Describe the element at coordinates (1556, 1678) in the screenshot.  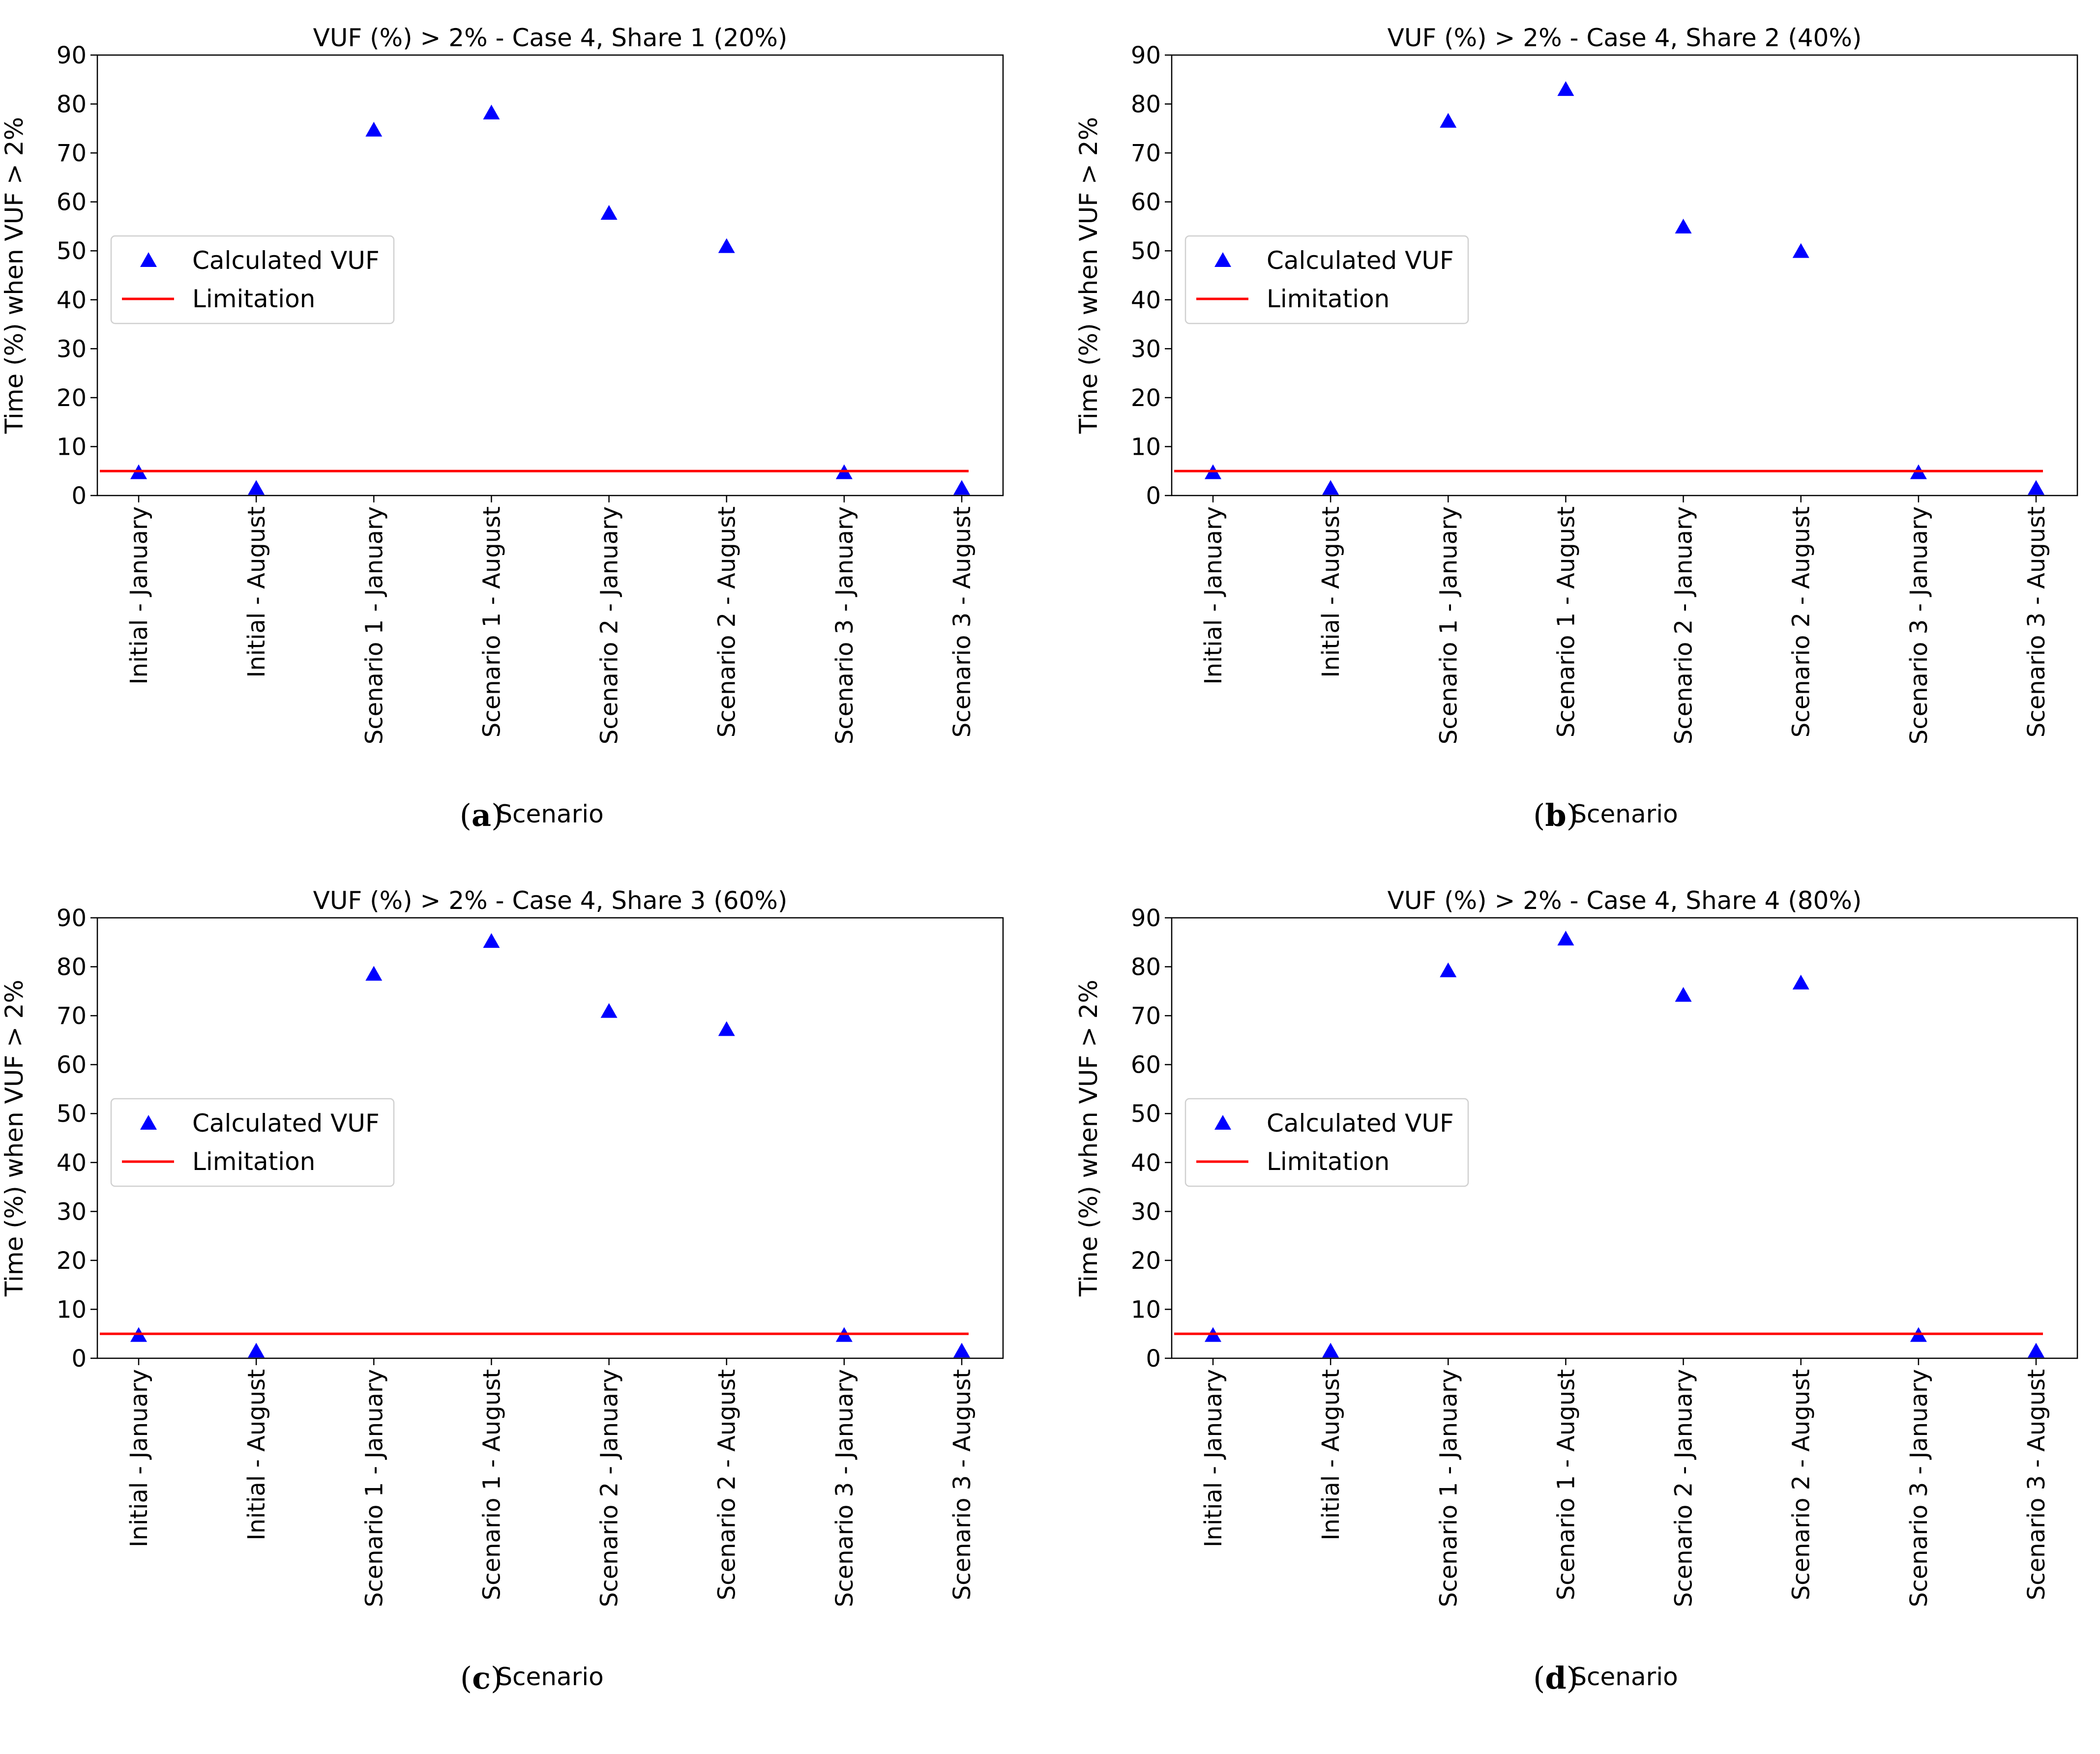
I see `panel-caption: (d)` at that location.